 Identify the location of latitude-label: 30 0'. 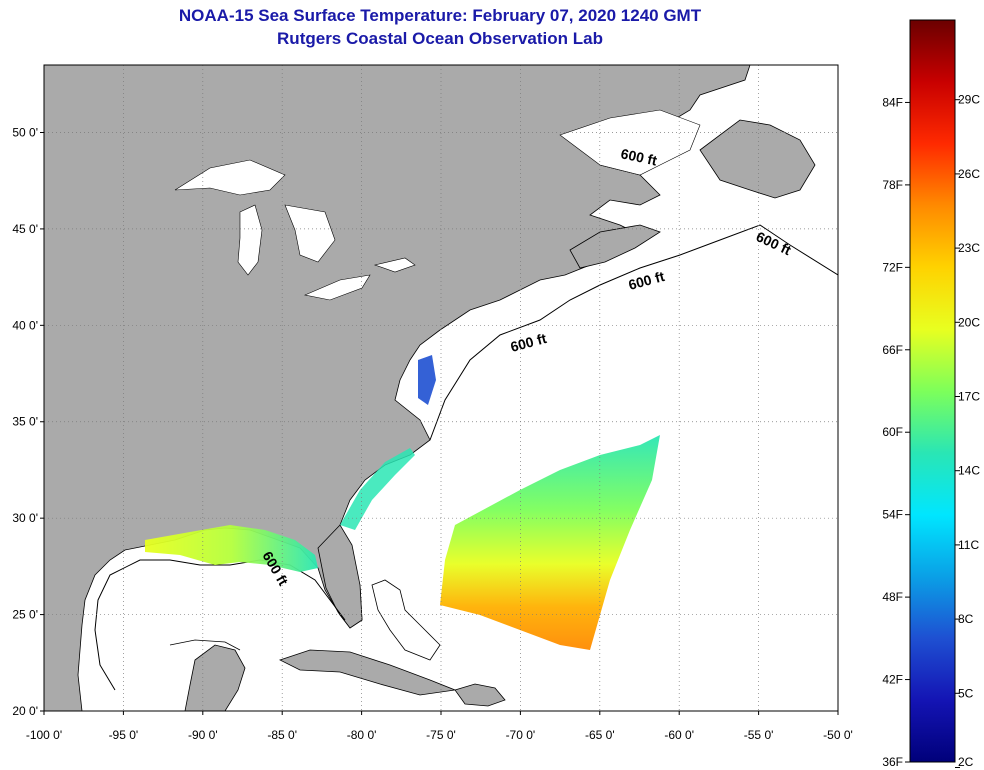
(25, 518).